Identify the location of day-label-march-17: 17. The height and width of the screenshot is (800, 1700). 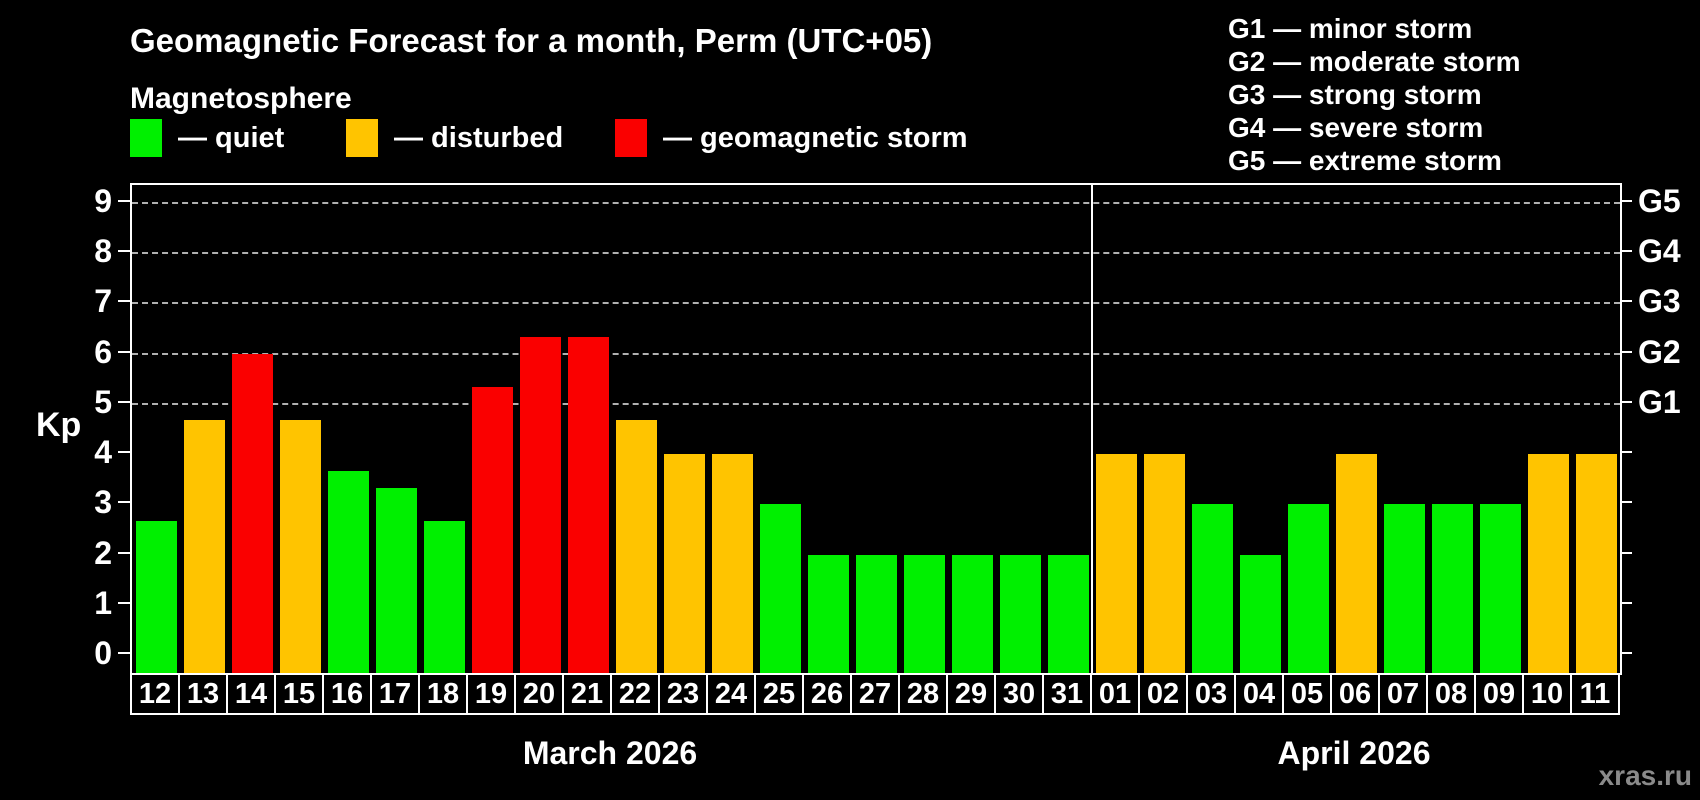
(395, 694).